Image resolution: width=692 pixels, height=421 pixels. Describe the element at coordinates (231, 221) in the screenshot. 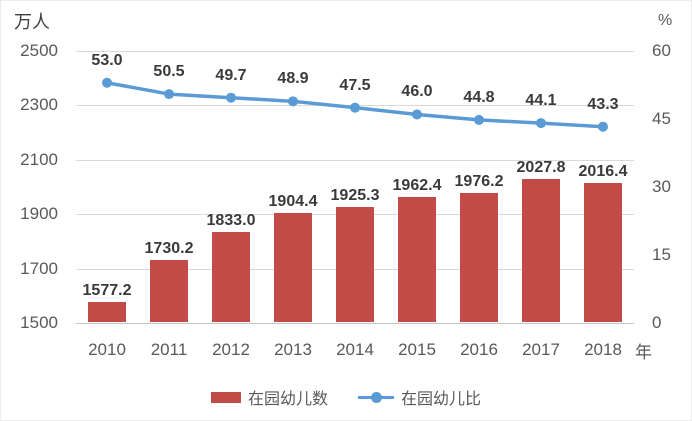

I see `bar-data-label: 1833.0` at that location.